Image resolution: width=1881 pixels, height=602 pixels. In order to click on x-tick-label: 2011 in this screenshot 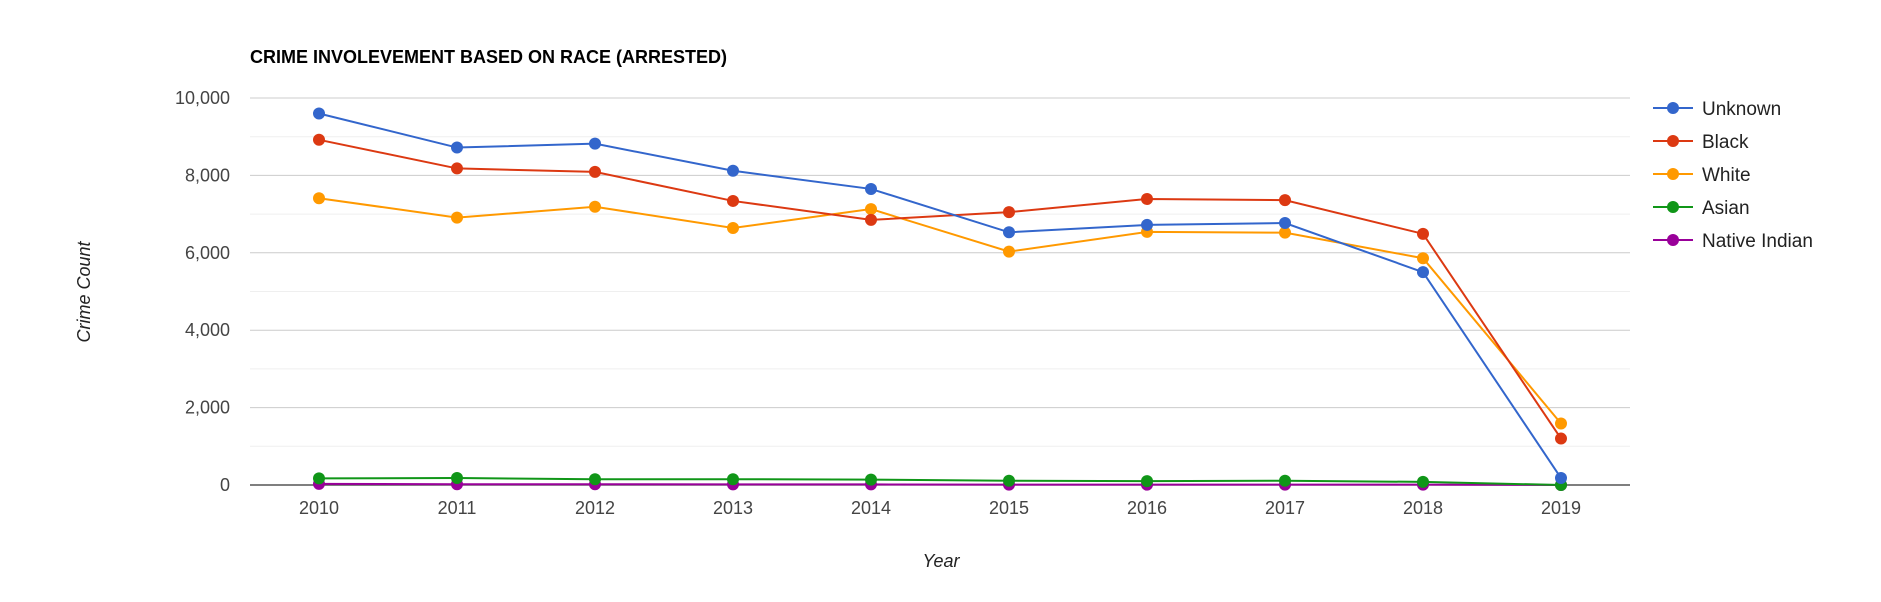, I will do `click(457, 508)`.